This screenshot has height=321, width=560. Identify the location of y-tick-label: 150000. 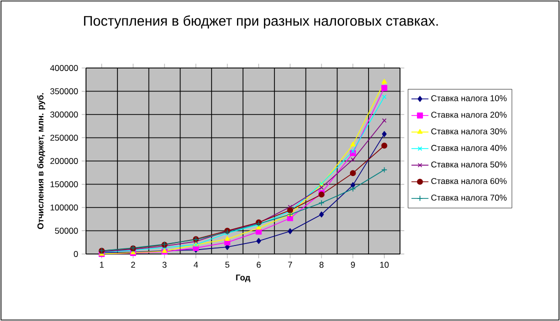
(64, 184).